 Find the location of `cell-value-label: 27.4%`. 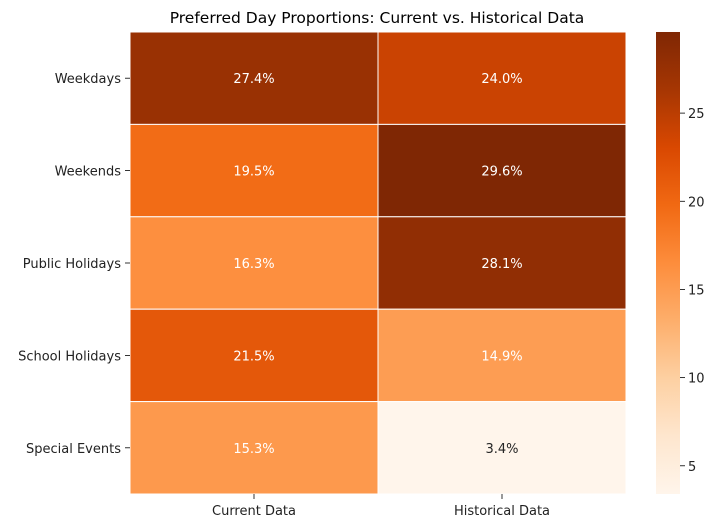

cell-value-label: 27.4% is located at coordinates (253, 79).